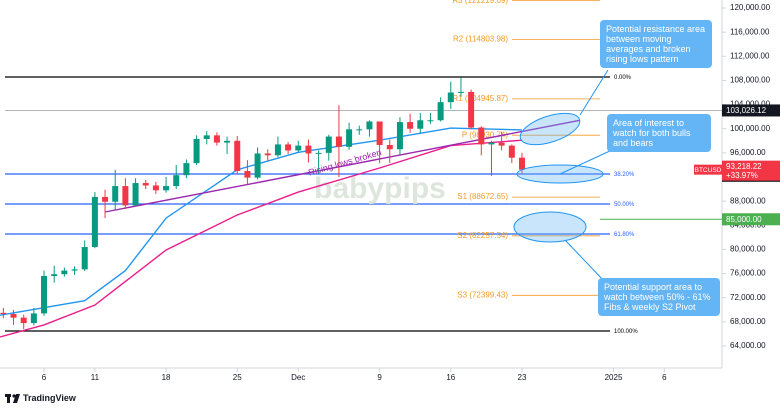 The image size is (780, 410). Describe the element at coordinates (342, 166) in the screenshot. I see `overlay-line` at that location.